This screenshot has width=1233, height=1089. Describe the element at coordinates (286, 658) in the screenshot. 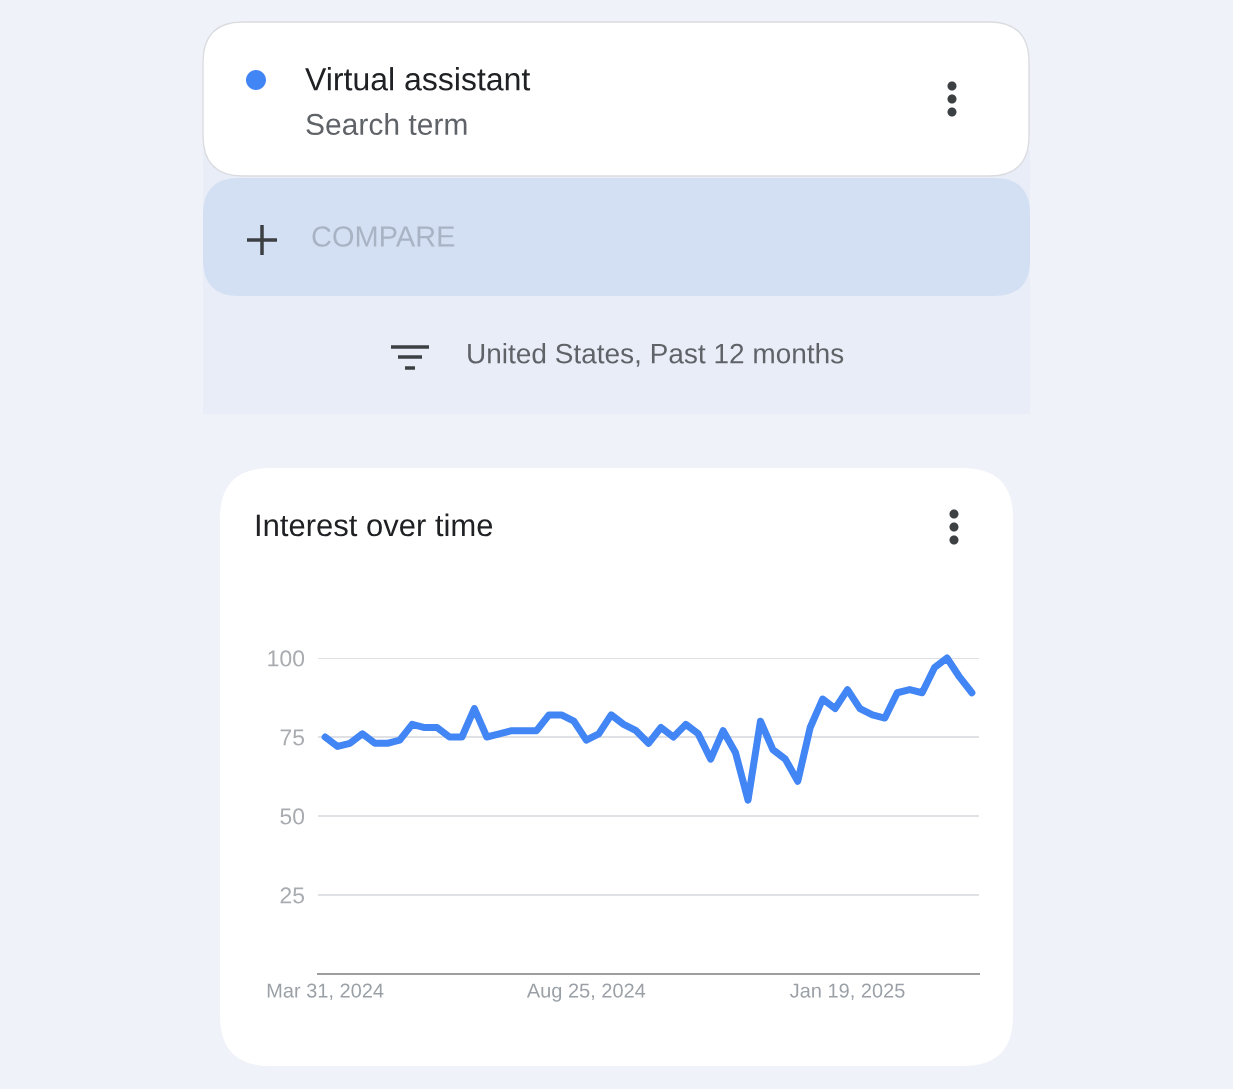

I see `y-tick-label: 100` at that location.